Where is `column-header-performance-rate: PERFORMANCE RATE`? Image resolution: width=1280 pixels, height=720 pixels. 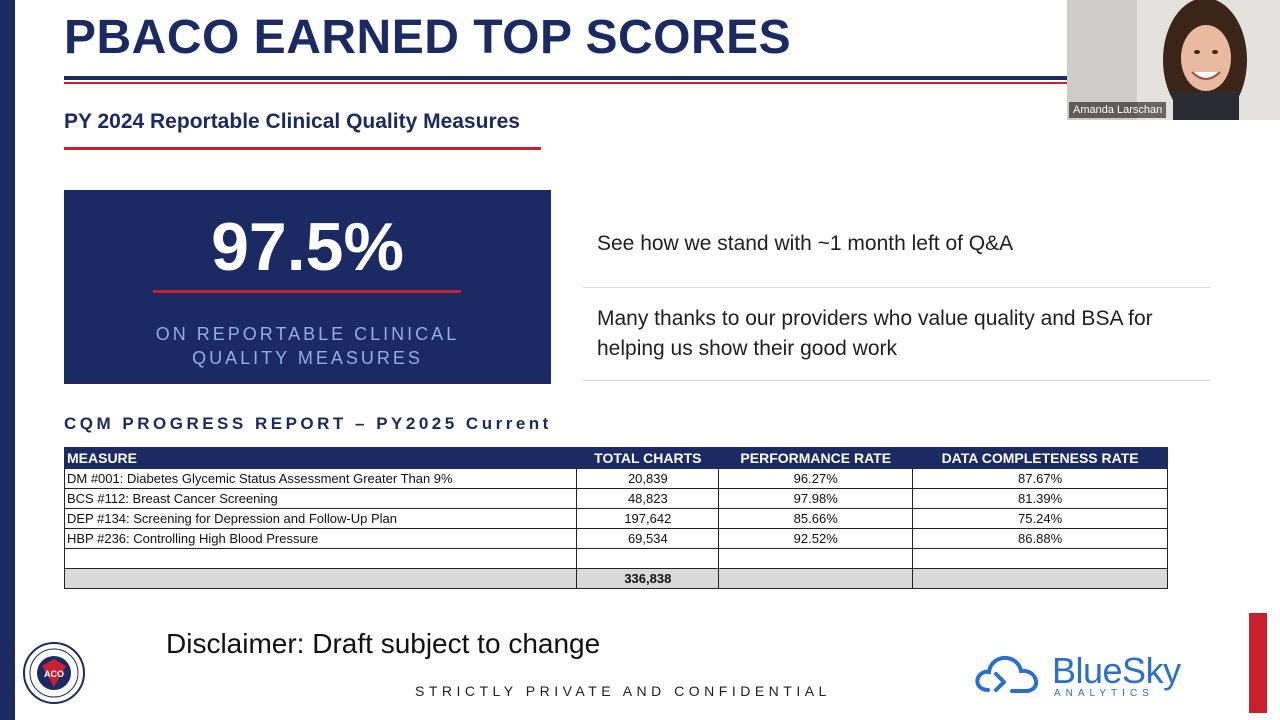 column-header-performance-rate: PERFORMANCE RATE is located at coordinates (816, 458).